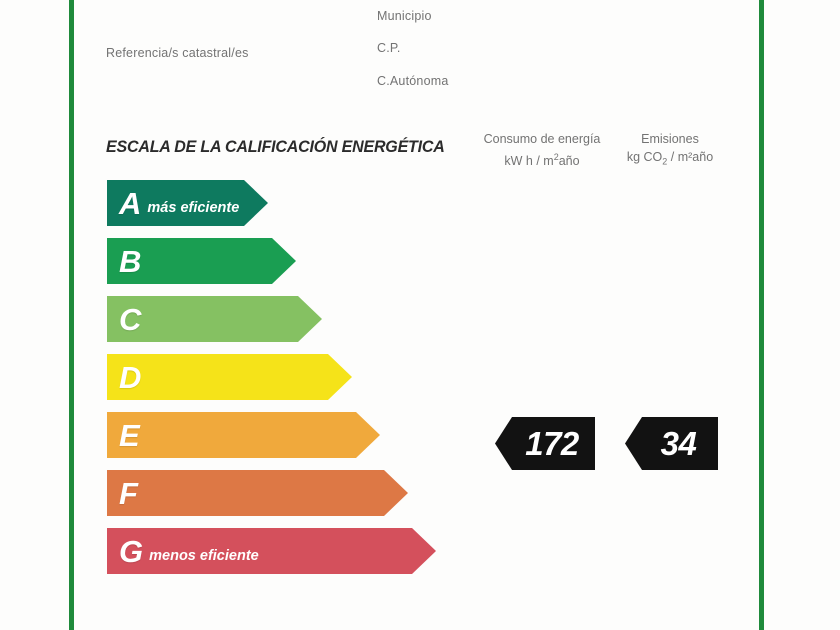 The height and width of the screenshot is (630, 840). What do you see at coordinates (229, 377) in the screenshot?
I see `rating-bar-d: D` at bounding box center [229, 377].